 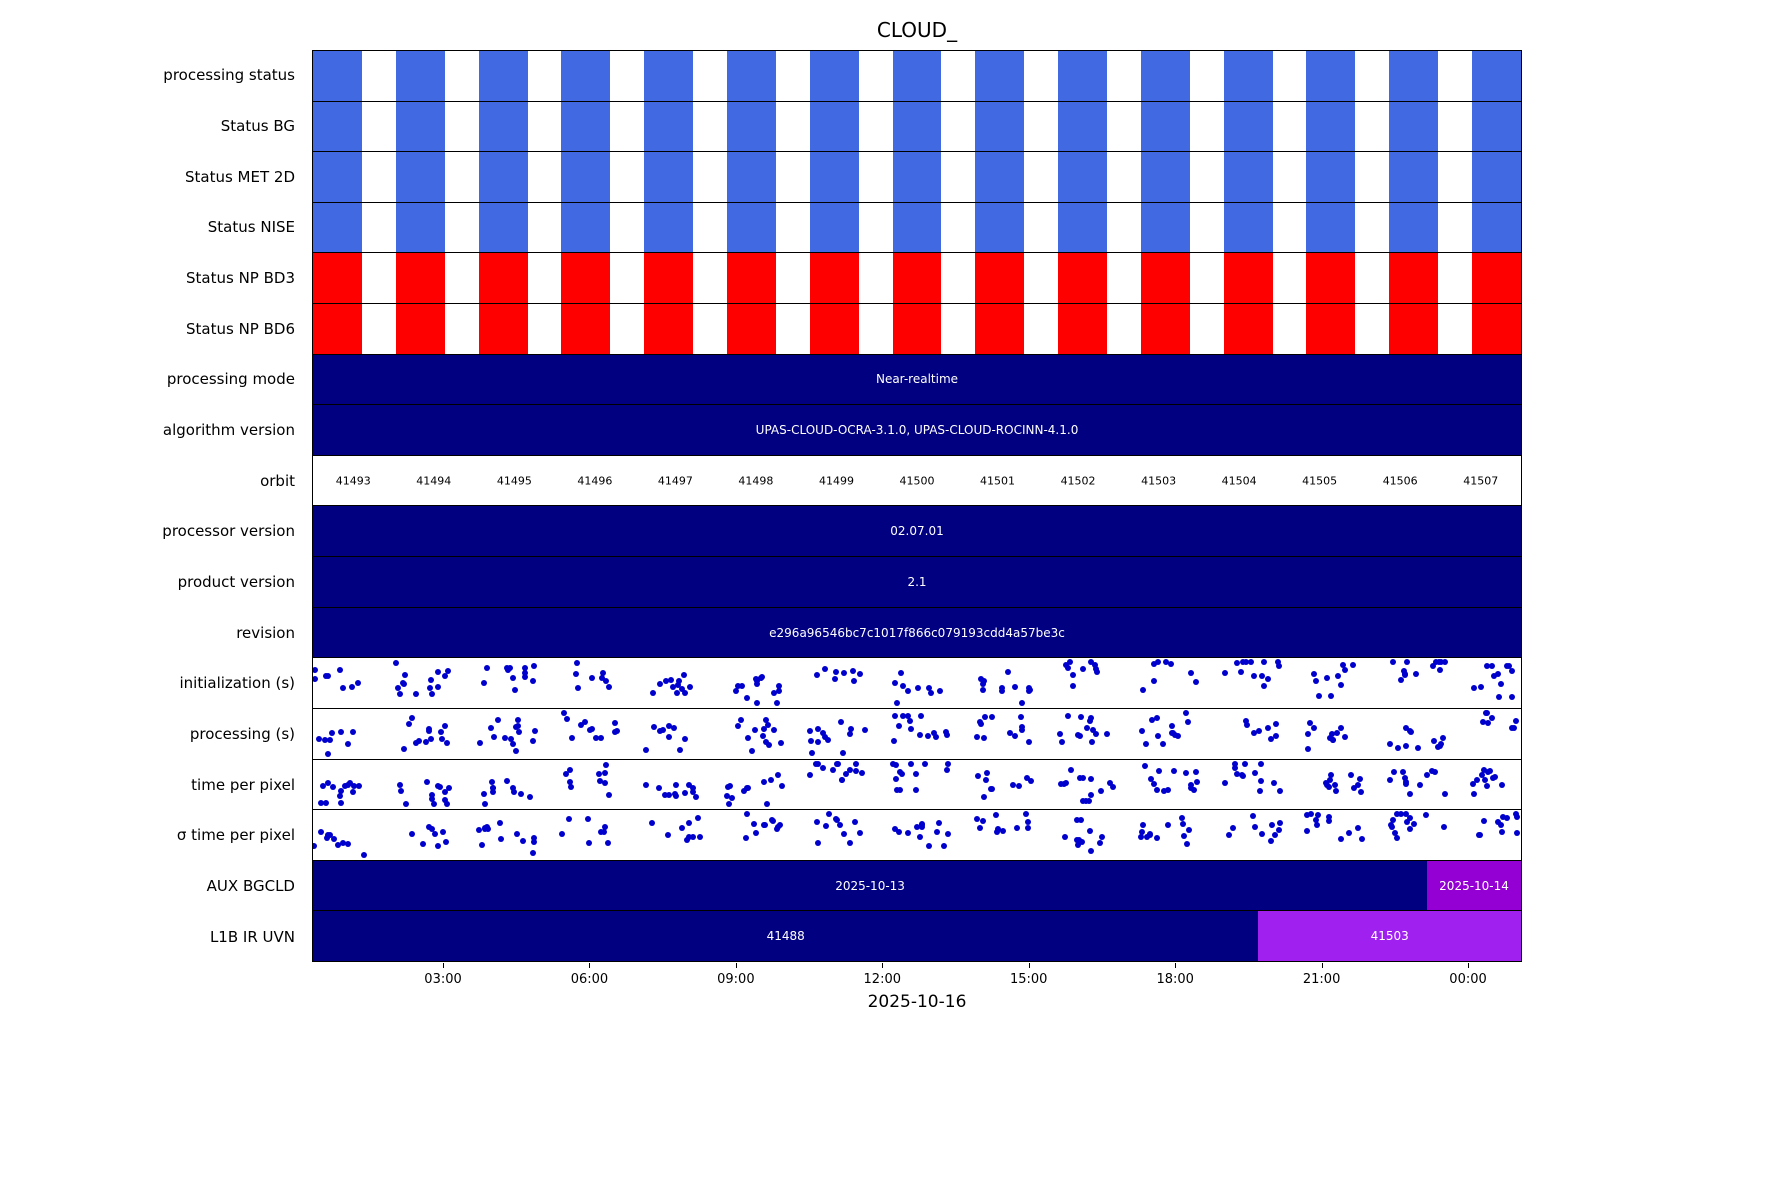 I want to click on segment-aux-bgcld: 2025-10-13, so click(x=870, y=885).